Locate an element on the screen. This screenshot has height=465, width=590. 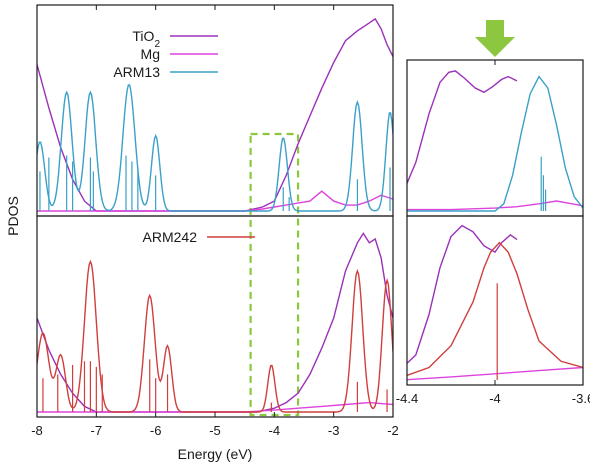
main-top-x-tick-label-6: -2 is located at coordinates (393, 430).